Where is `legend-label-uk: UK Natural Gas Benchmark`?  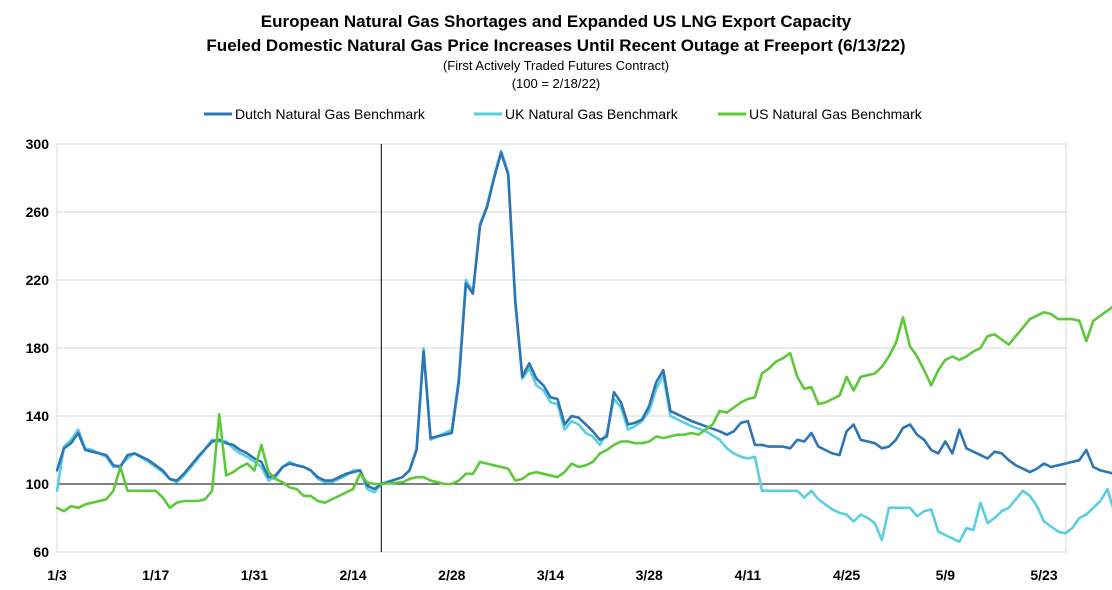
legend-label-uk: UK Natural Gas Benchmark is located at coordinates (592, 114).